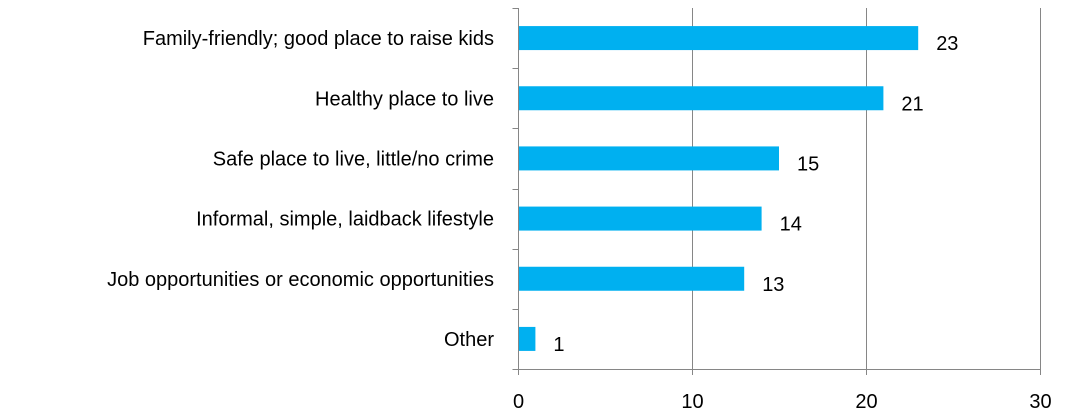 The height and width of the screenshot is (419, 1069). Describe the element at coordinates (1040, 402) in the screenshot. I see `x-tick-label-30: 30` at that location.